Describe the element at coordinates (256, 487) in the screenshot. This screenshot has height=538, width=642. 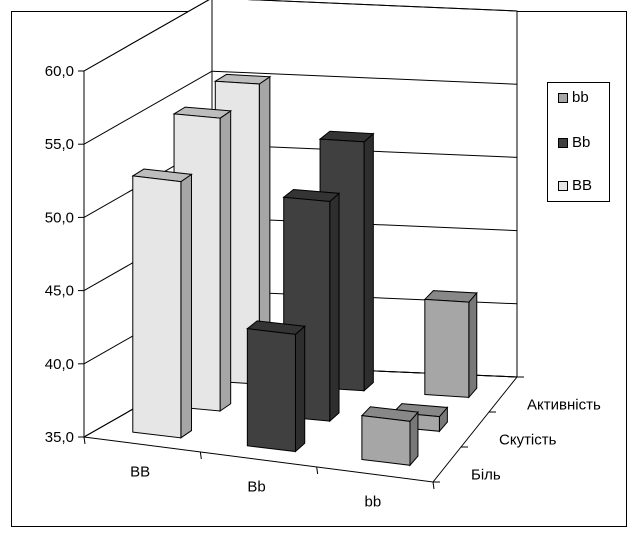
I see `x-tick-label: Bb` at that location.